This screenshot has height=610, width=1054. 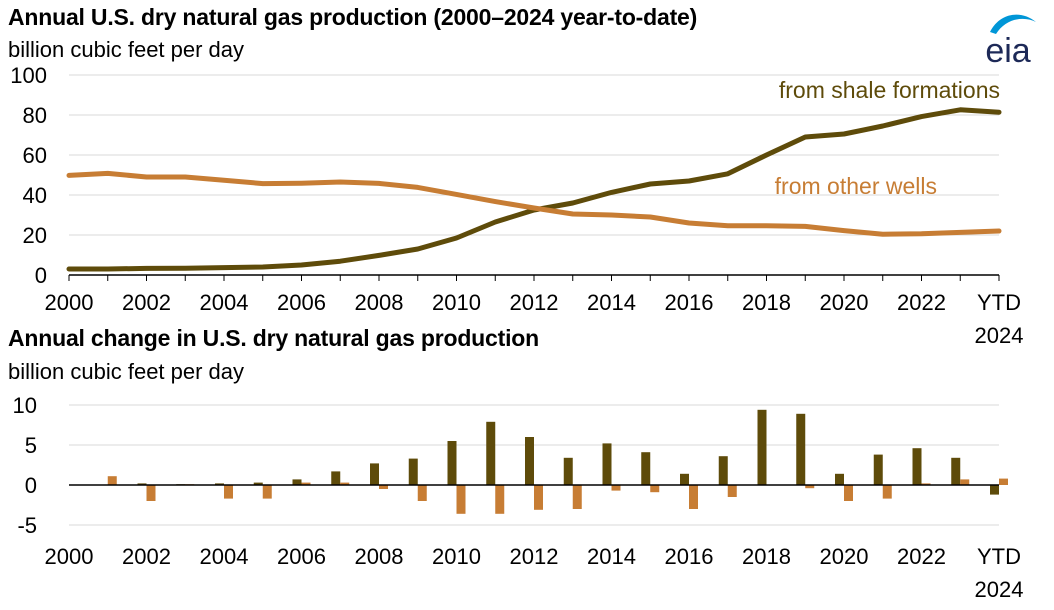 I want to click on bottom-y-tick-label: -5, so click(x=27, y=525).